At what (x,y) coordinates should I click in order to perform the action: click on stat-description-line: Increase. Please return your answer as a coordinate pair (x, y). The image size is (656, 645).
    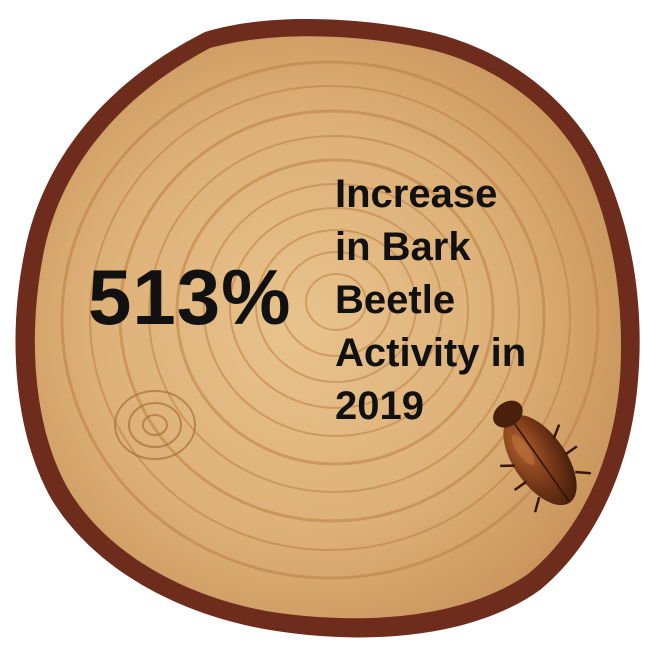
    Looking at the image, I should click on (416, 194).